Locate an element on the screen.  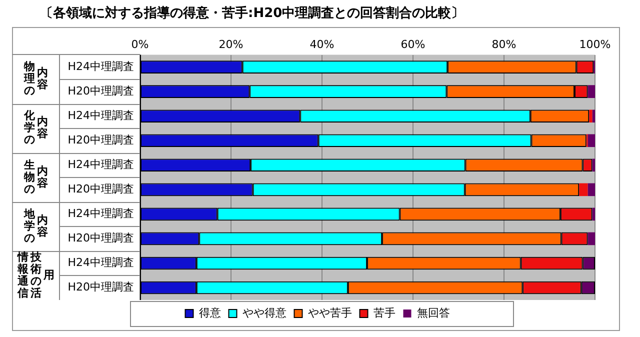
legend-label: やや苦手 is located at coordinates (330, 313).